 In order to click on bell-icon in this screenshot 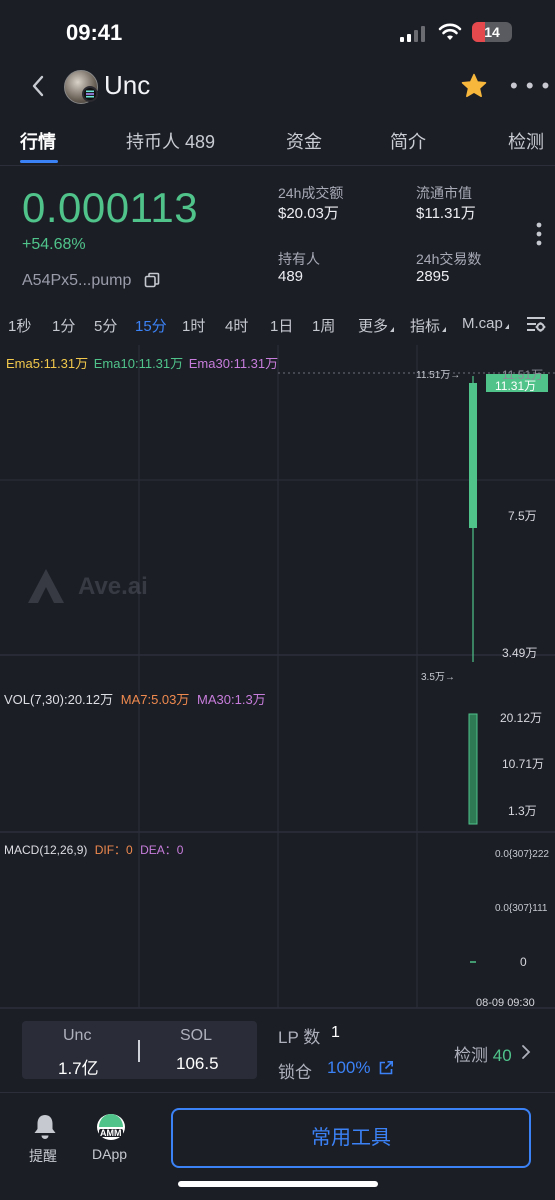, I will do `click(45, 1127)`.